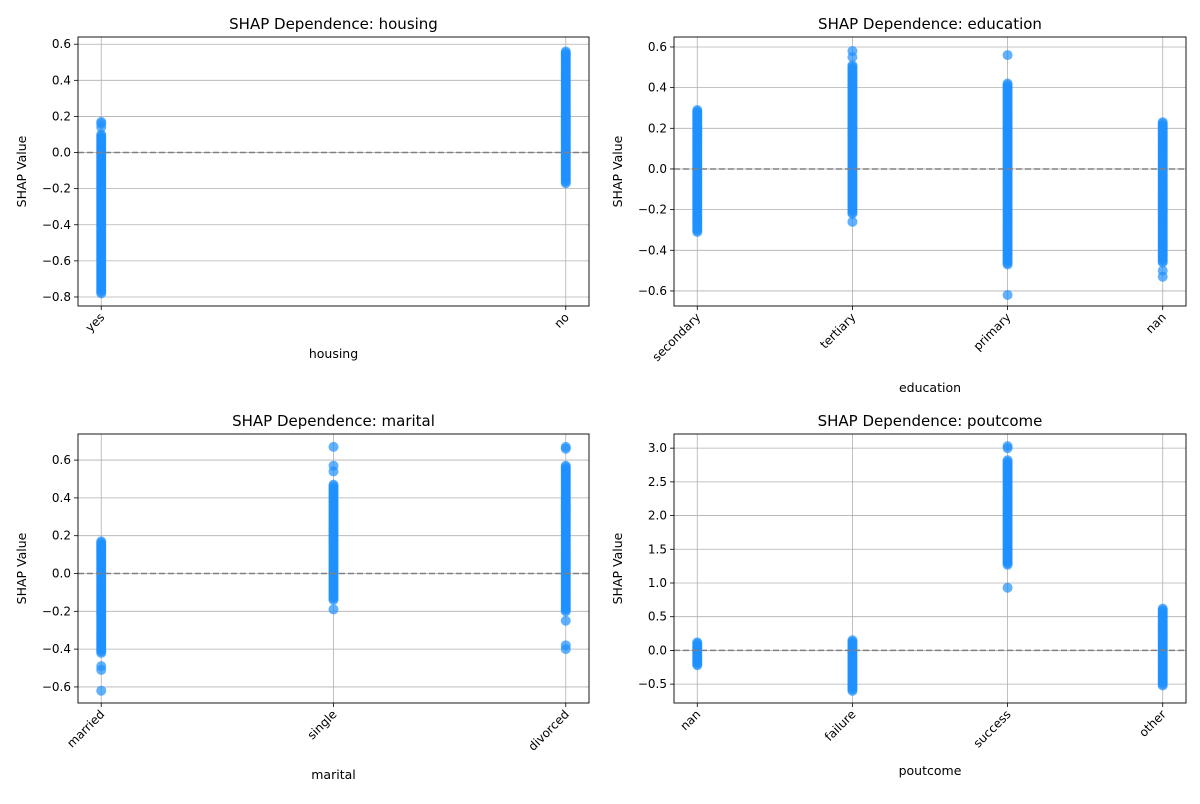 Image resolution: width=1200 pixels, height=804 pixels. I want to click on y-tick-label: −0.8, so click(56, 297).